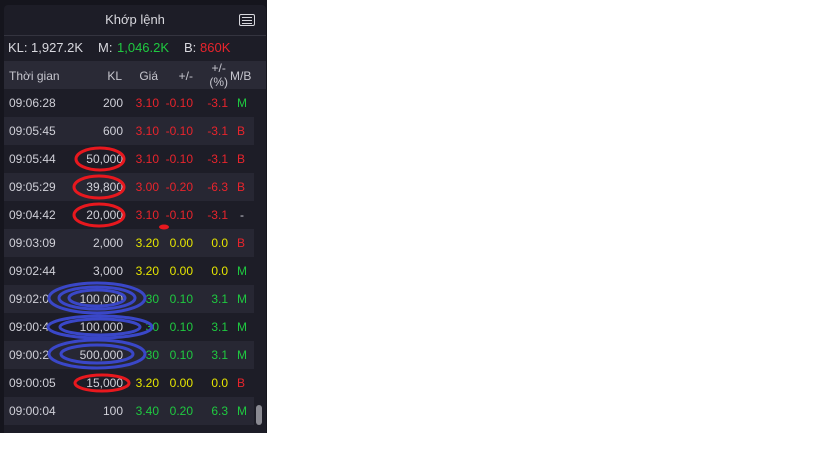 The height and width of the screenshot is (460, 819). What do you see at coordinates (217, 187) in the screenshot?
I see `price-change-pct: -6.3` at bounding box center [217, 187].